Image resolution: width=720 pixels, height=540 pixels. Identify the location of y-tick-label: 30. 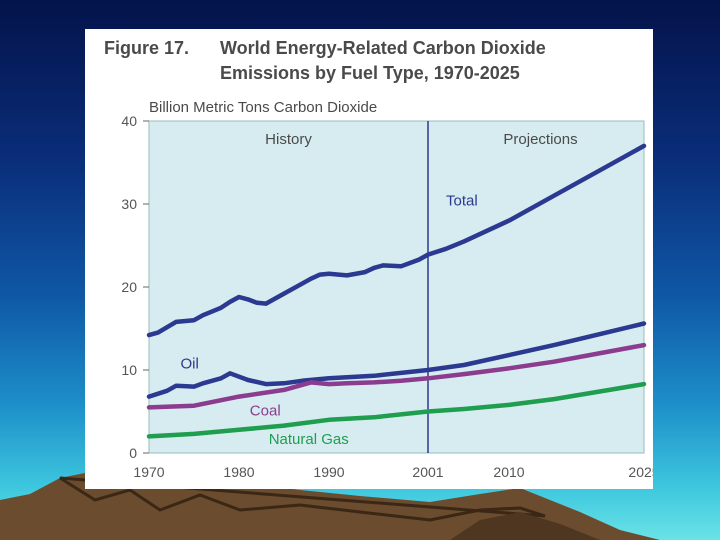
(129, 204).